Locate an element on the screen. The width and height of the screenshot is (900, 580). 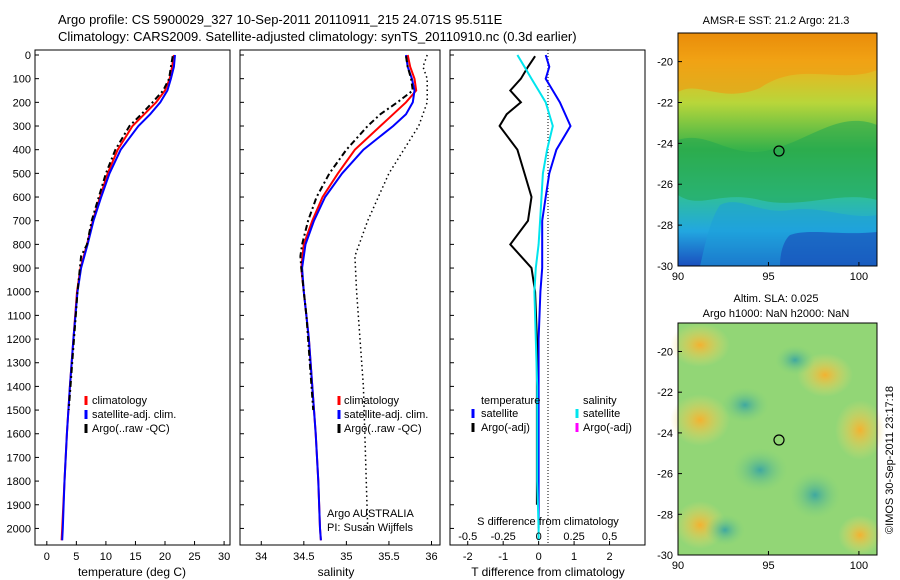
depth-tick-label: 600 is located at coordinates (22, 198).